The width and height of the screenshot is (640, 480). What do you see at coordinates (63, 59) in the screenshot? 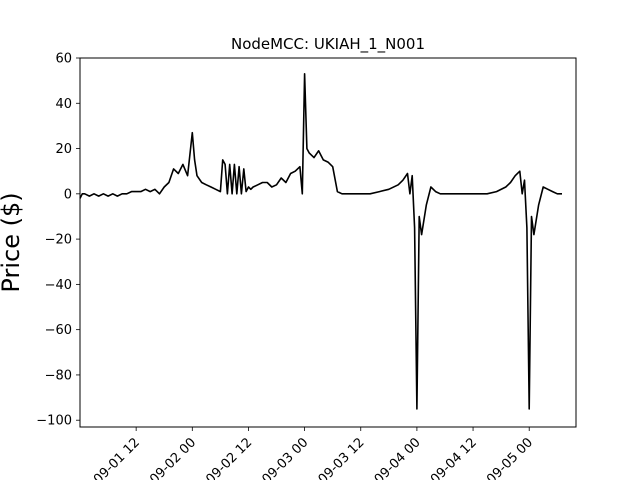
I see `y-tick-label: 60` at bounding box center [63, 59].